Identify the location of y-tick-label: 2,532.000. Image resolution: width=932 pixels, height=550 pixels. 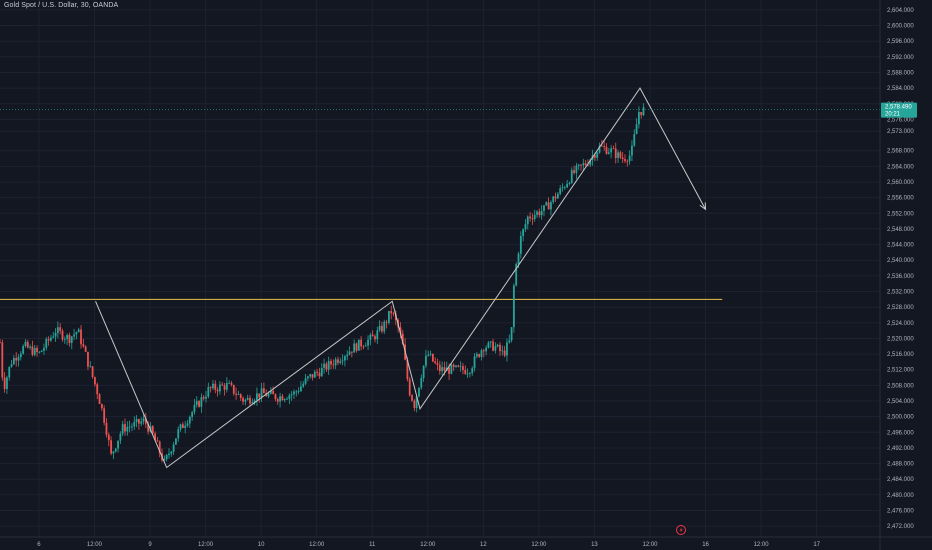
(900, 293).